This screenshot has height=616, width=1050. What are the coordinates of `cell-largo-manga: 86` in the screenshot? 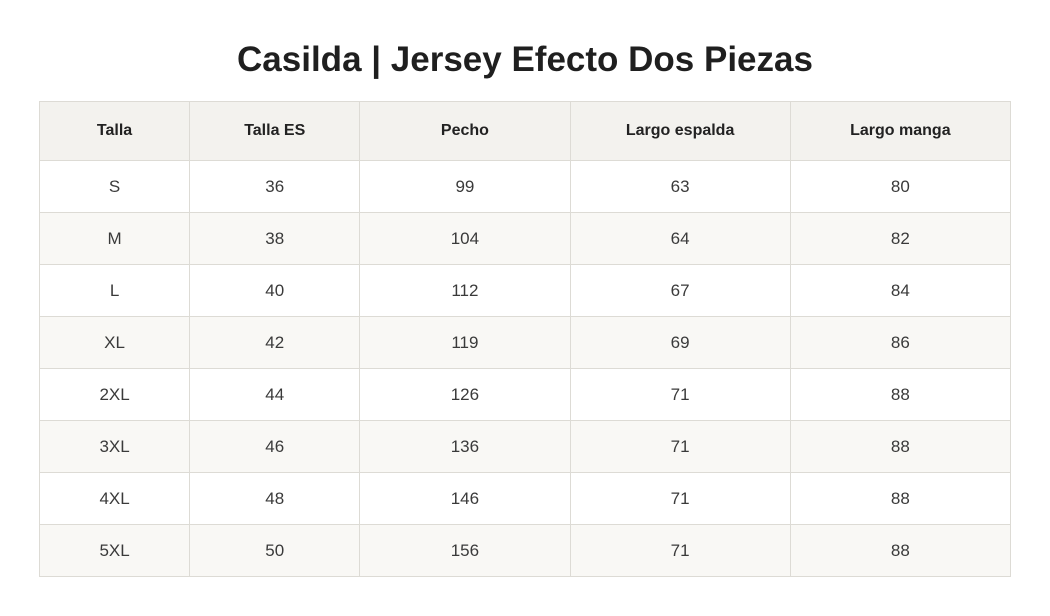 It's located at (900, 342).